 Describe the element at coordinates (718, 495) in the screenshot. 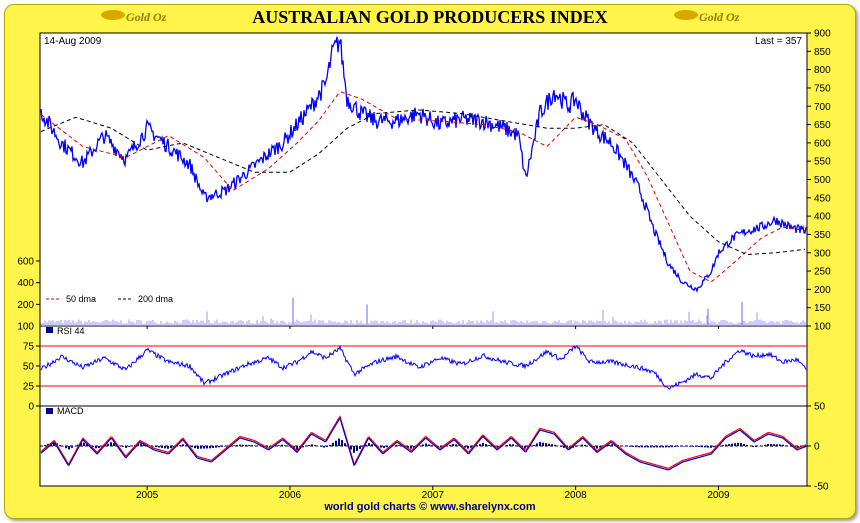

I see `x-tick-label: 2009` at that location.